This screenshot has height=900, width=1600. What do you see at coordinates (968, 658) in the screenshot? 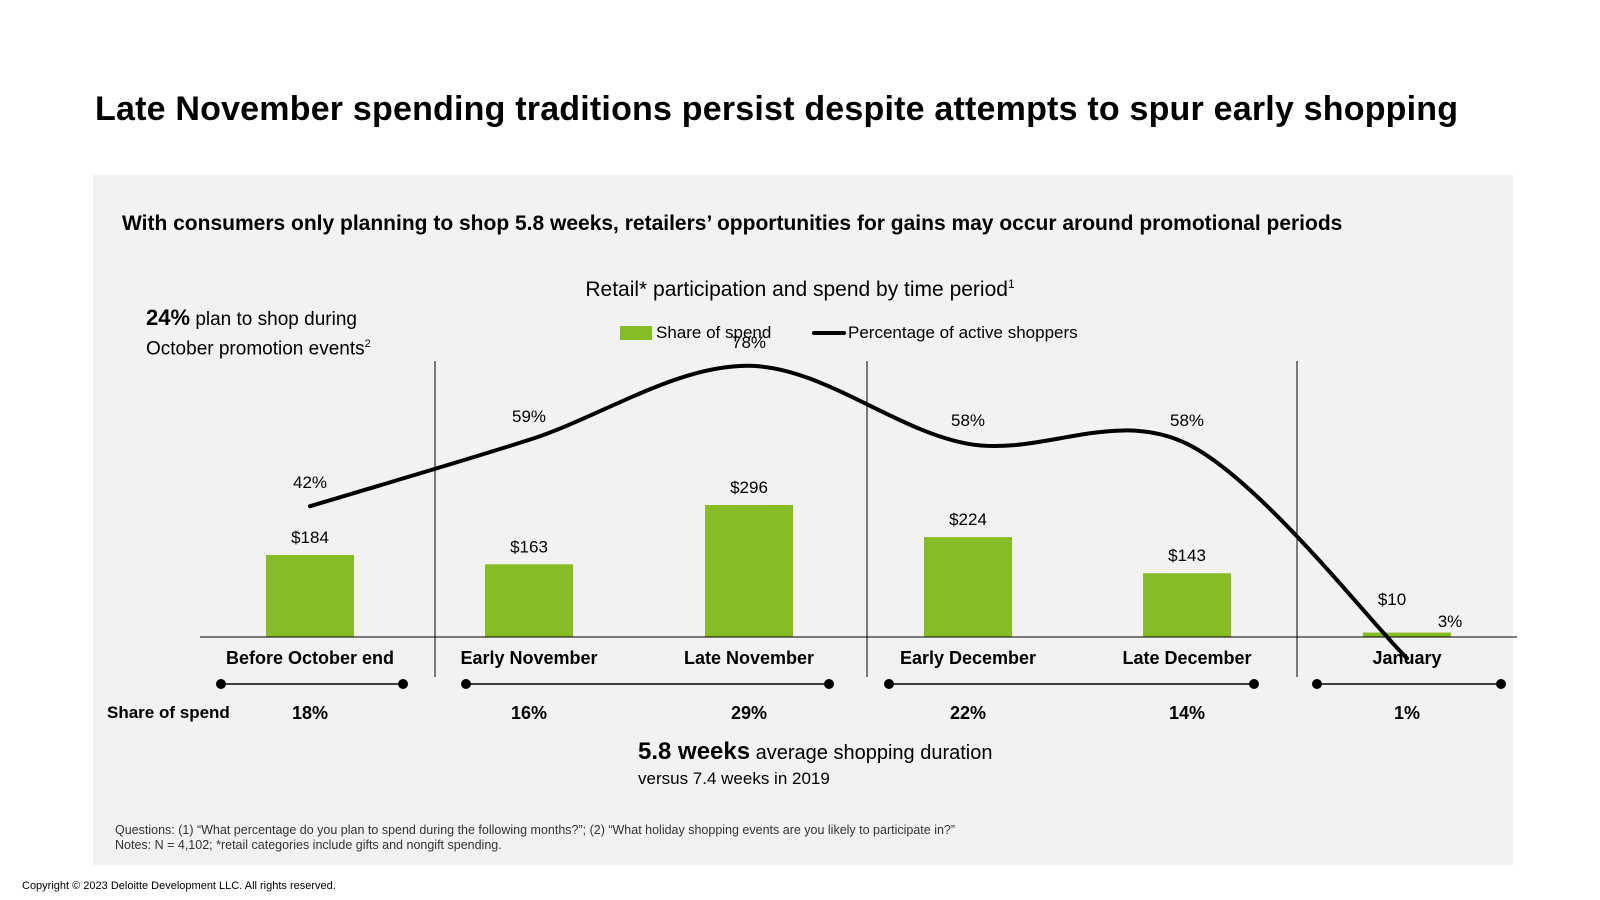
I see `category-label: Early December` at bounding box center [968, 658].